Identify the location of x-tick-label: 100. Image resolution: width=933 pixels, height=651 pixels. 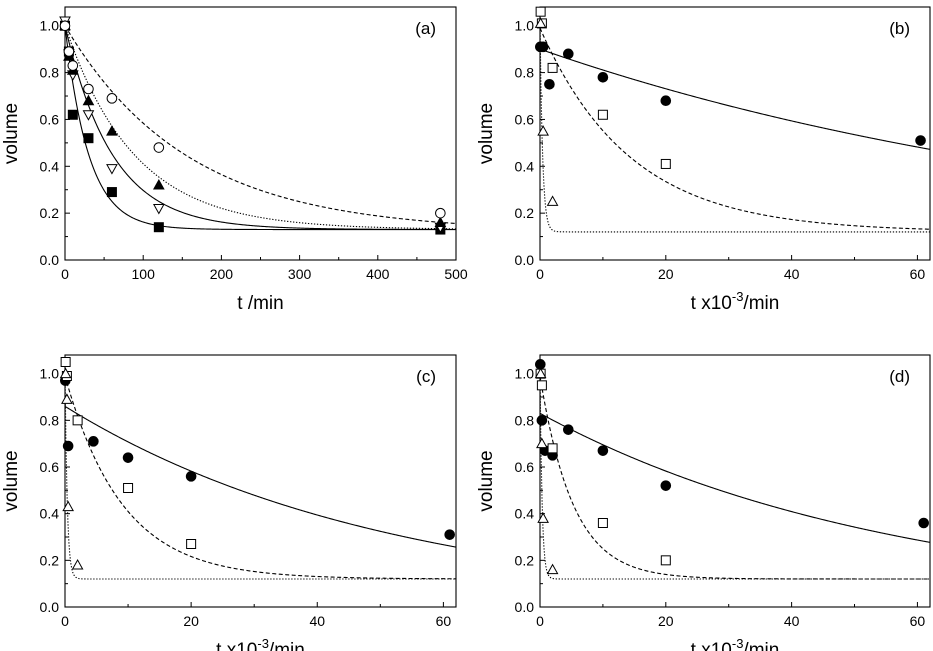
(144, 274).